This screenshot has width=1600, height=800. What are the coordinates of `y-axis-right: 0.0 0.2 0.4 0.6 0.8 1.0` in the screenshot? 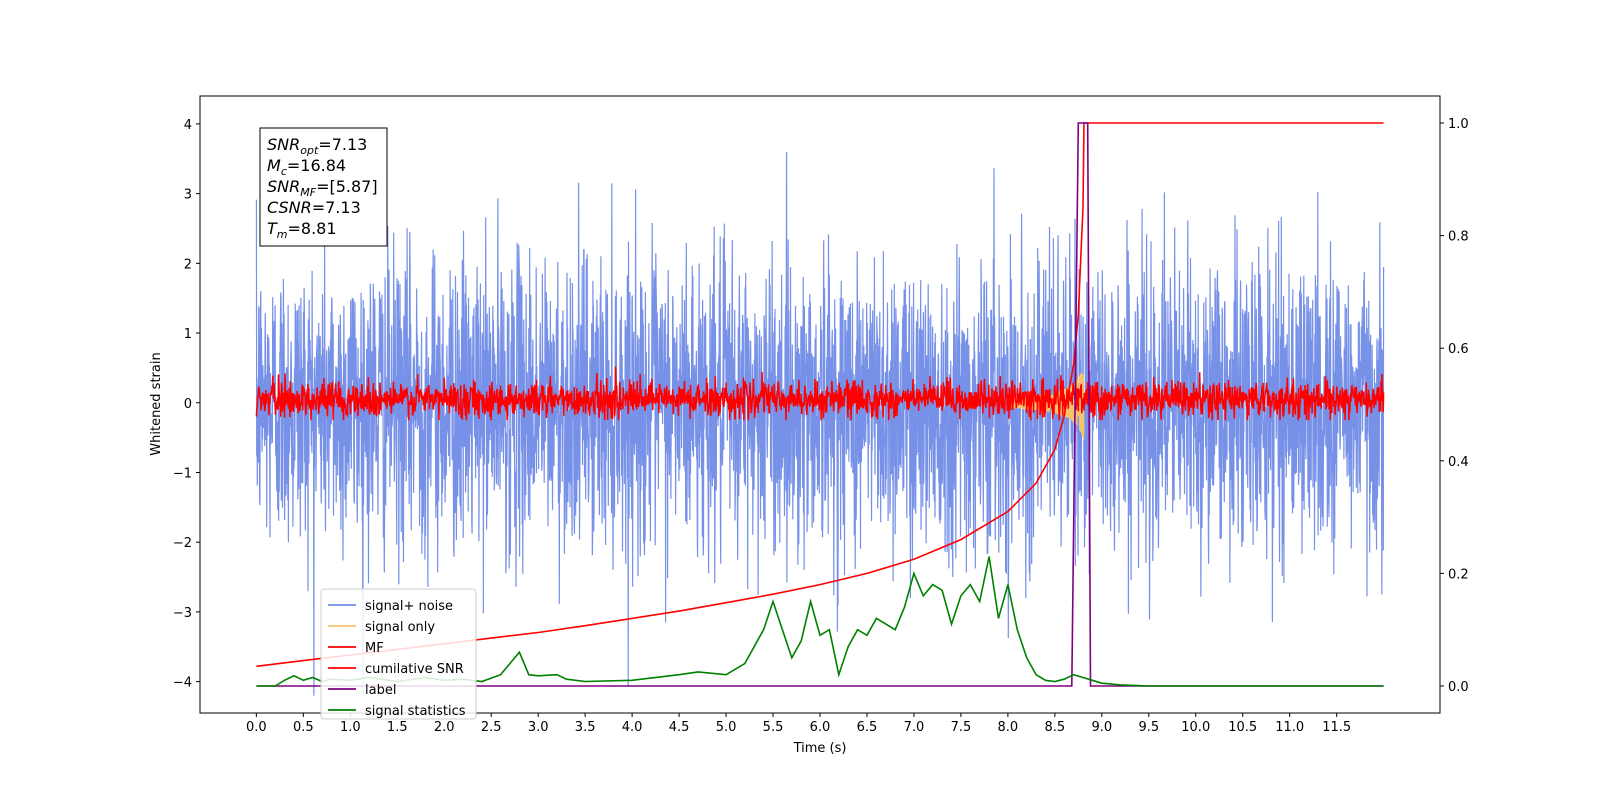 It's located at (1454, 406).